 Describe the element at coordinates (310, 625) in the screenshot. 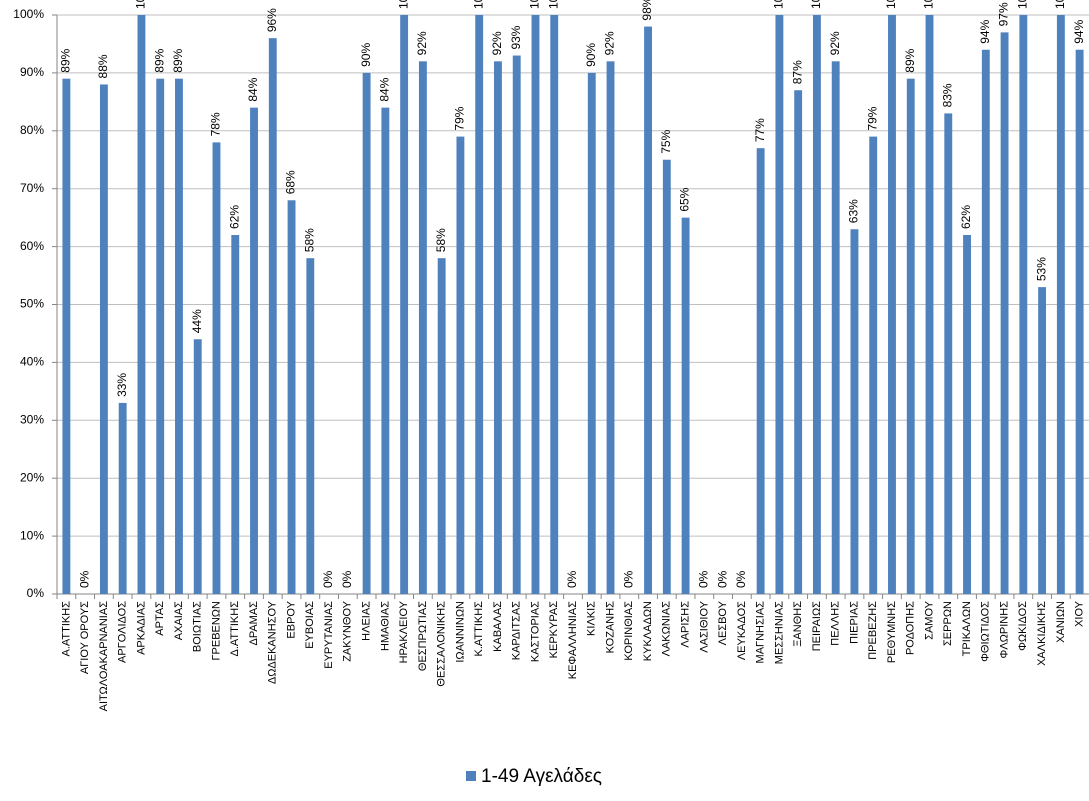

I see `x-tick-label: ΕΥΒΟΙΑΣ` at that location.